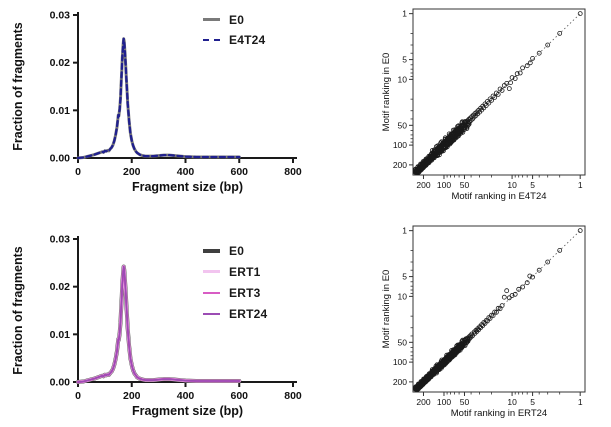  Describe the element at coordinates (235, 282) in the screenshot. I see `legend-ert: E0 ERT1 ERT3 ERT24` at that location.